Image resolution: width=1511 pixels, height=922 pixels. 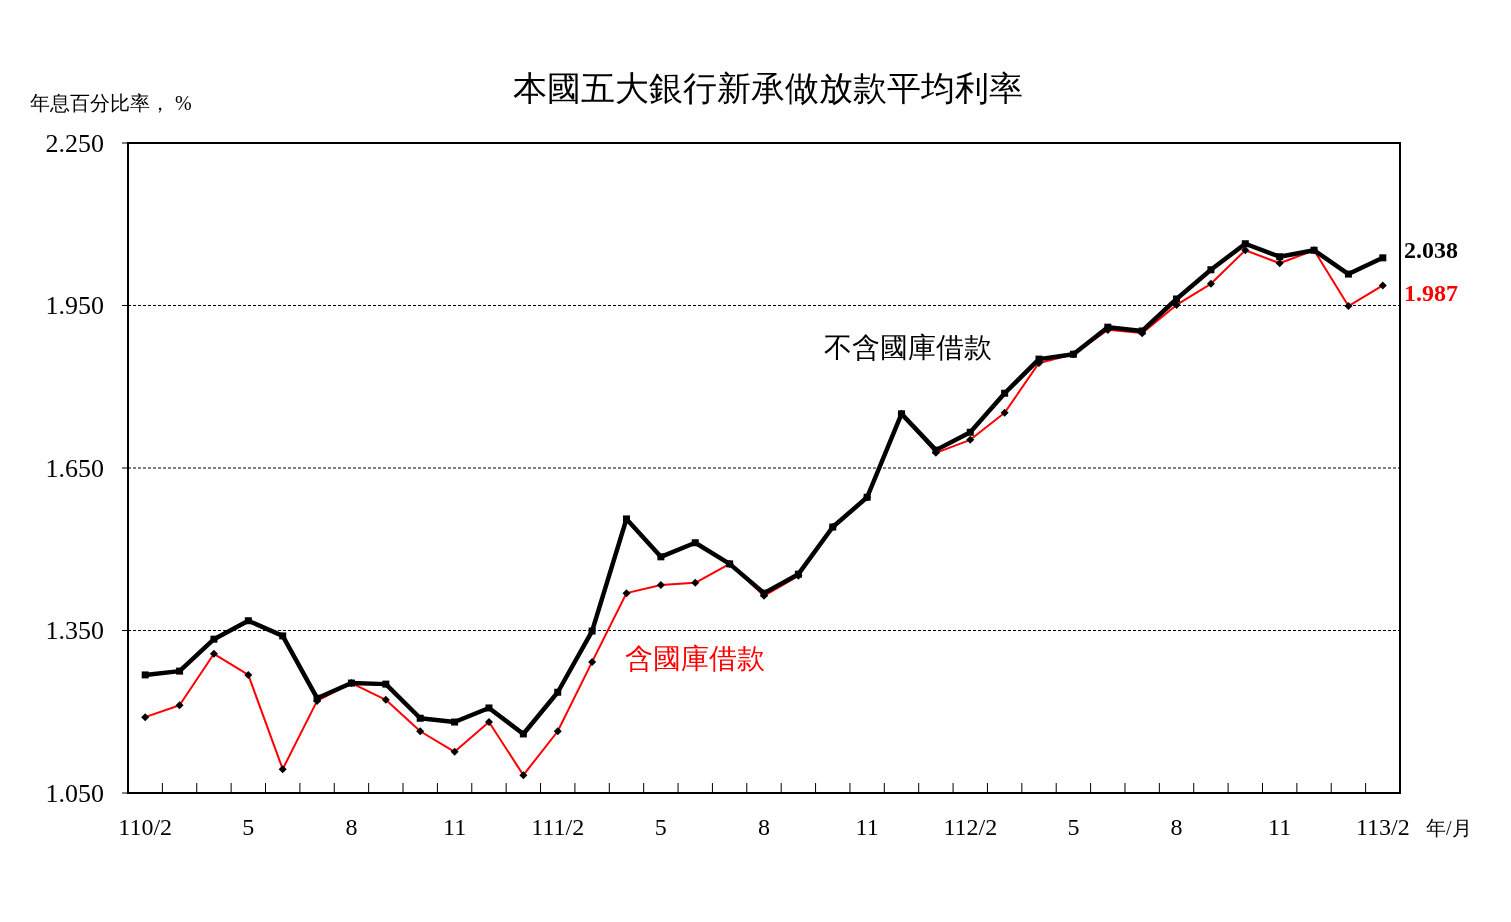 I want to click on x-tick-label: 112/2, so click(x=970, y=827).